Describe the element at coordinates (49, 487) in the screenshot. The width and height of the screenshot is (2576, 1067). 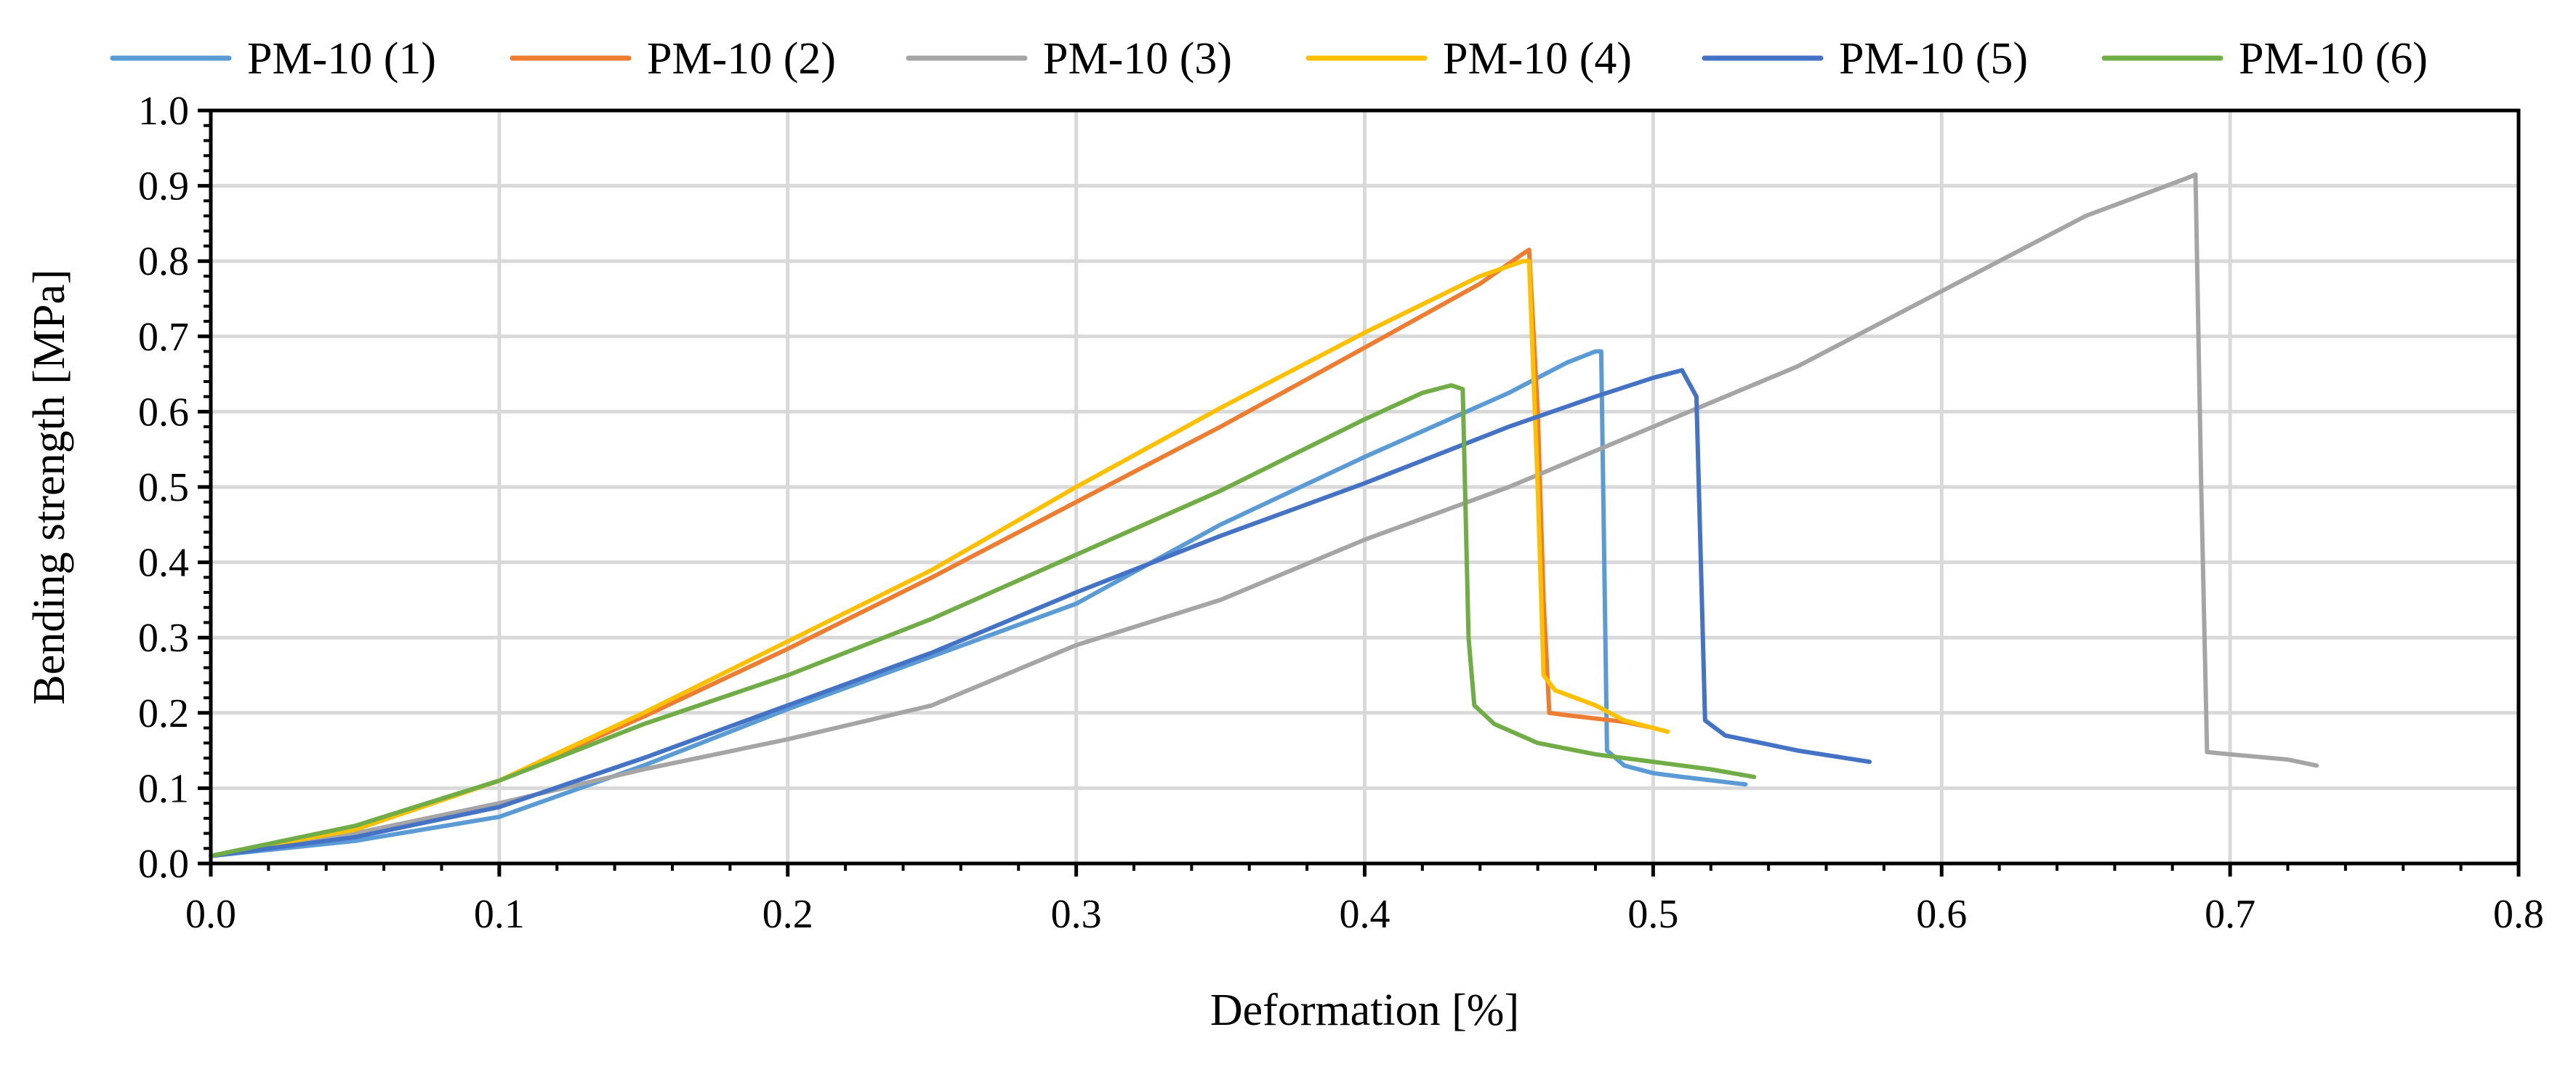
I see `y-axis-title: Bending strength [MPa]` at that location.